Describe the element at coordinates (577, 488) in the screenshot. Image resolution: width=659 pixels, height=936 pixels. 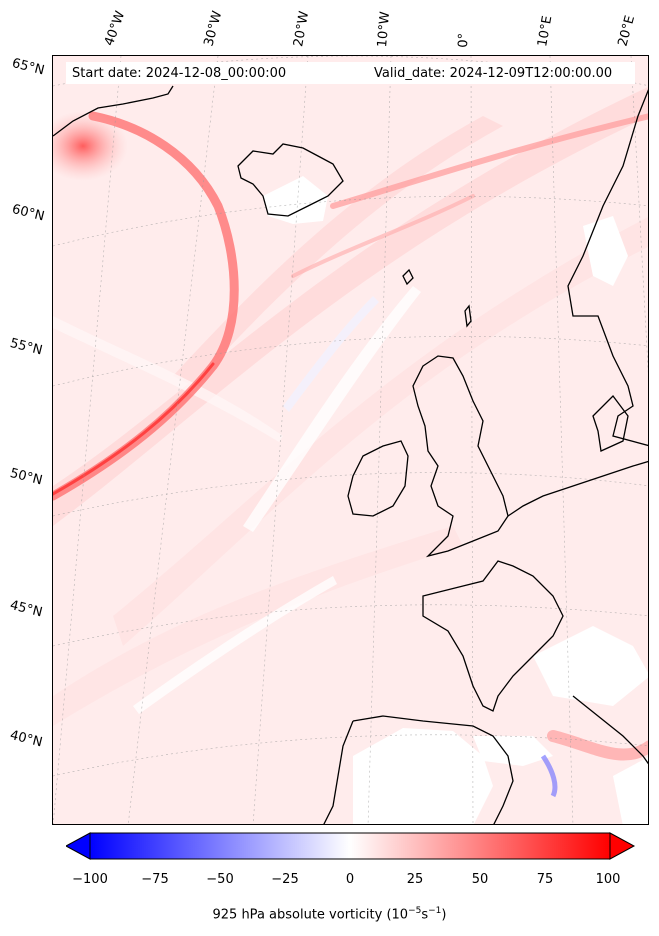
I see `europe-coast` at that location.